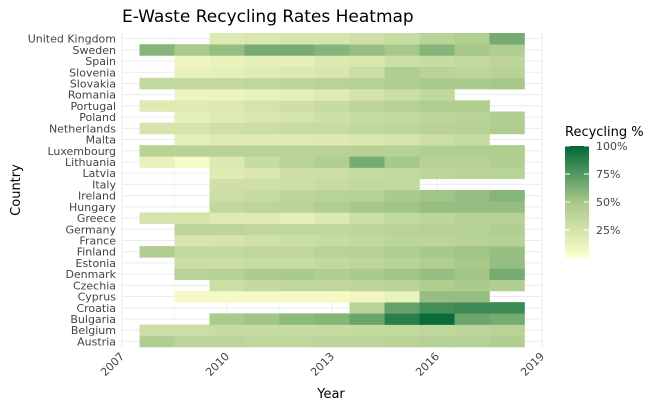 This screenshot has width=661, height=408. What do you see at coordinates (82, 128) in the screenshot?
I see `y-tick-label: Netherlands` at bounding box center [82, 128].